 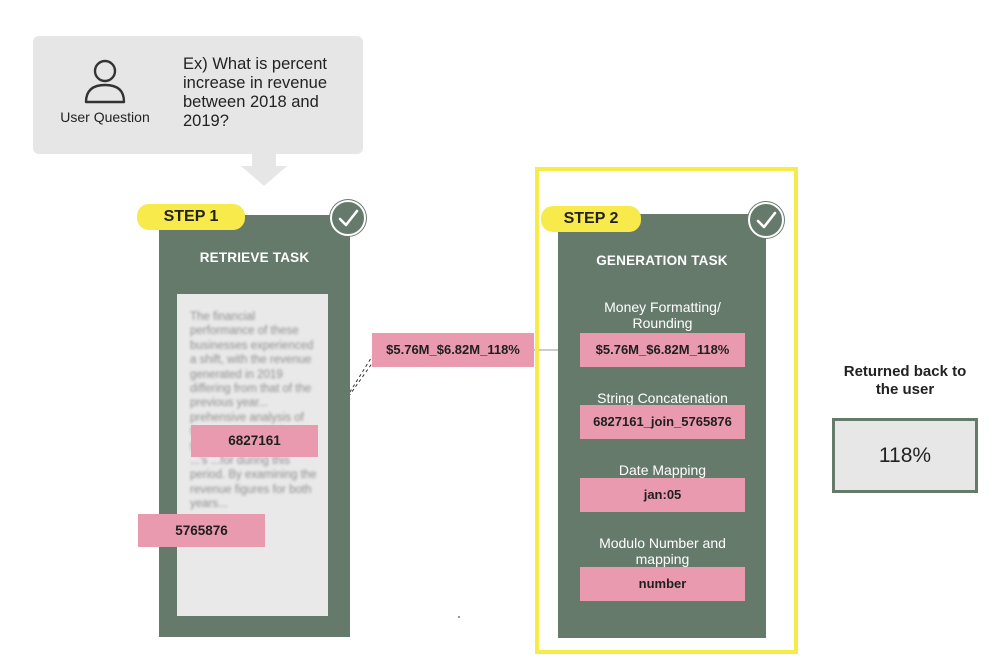 I want to click on modulo-number-label: Modulo Number and mapping, so click(x=662, y=551).